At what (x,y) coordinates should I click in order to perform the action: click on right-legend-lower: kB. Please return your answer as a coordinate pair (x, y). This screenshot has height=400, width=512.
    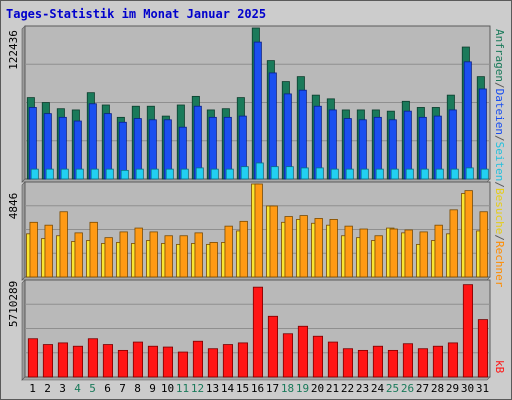
    Looking at the image, I should click on (499, 367).